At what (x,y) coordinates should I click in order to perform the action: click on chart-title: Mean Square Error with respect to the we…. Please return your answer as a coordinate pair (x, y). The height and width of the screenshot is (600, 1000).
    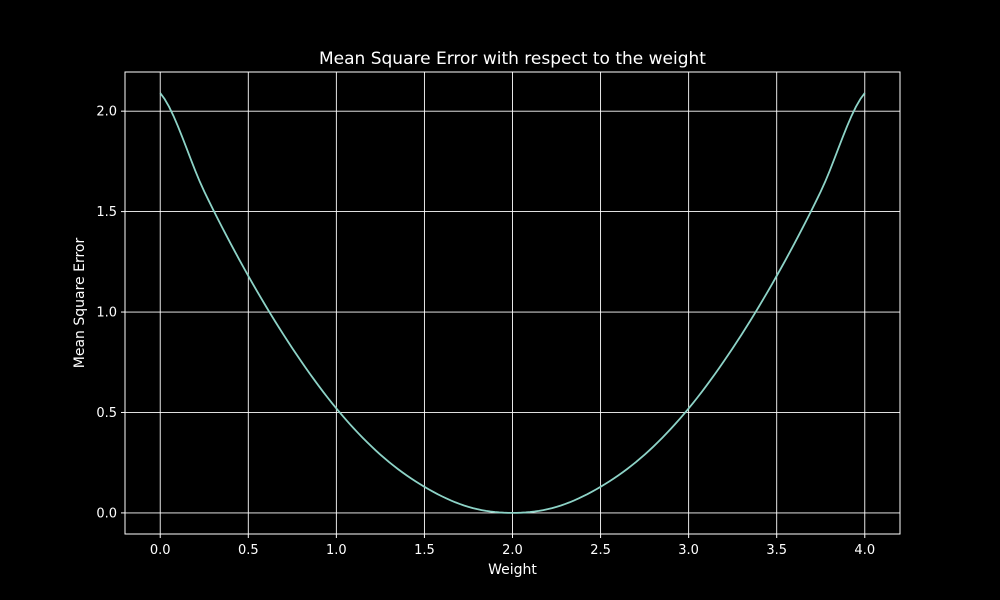
    Looking at the image, I should click on (512, 59).